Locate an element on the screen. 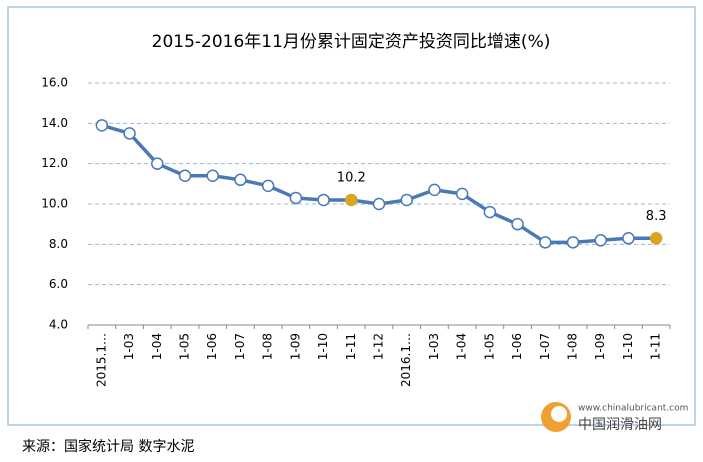  x-tick-label: 1-12 is located at coordinates (379, 346).